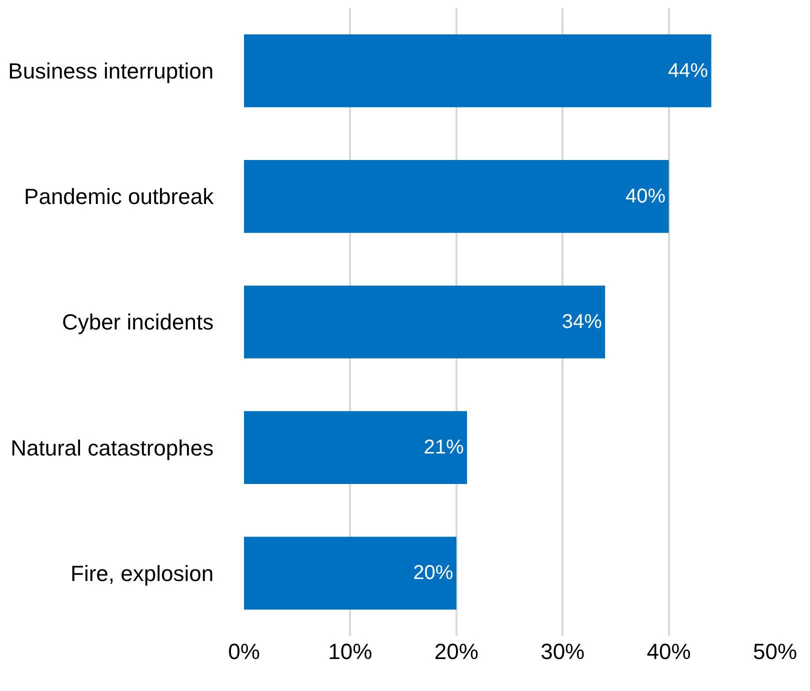 This screenshot has width=810, height=691. What do you see at coordinates (138, 322) in the screenshot?
I see `y-tick-label: Cyber incidents` at bounding box center [138, 322].